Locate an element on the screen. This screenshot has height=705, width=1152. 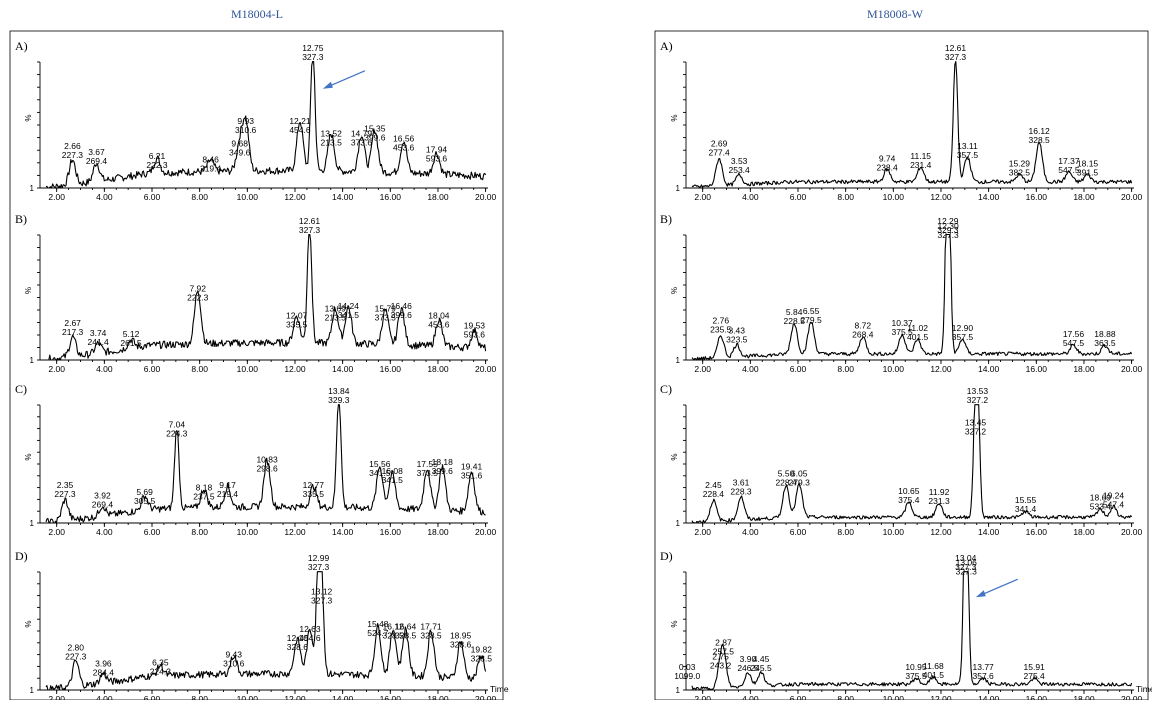
peak-rt-label: 12.10 is located at coordinates (298, 638).